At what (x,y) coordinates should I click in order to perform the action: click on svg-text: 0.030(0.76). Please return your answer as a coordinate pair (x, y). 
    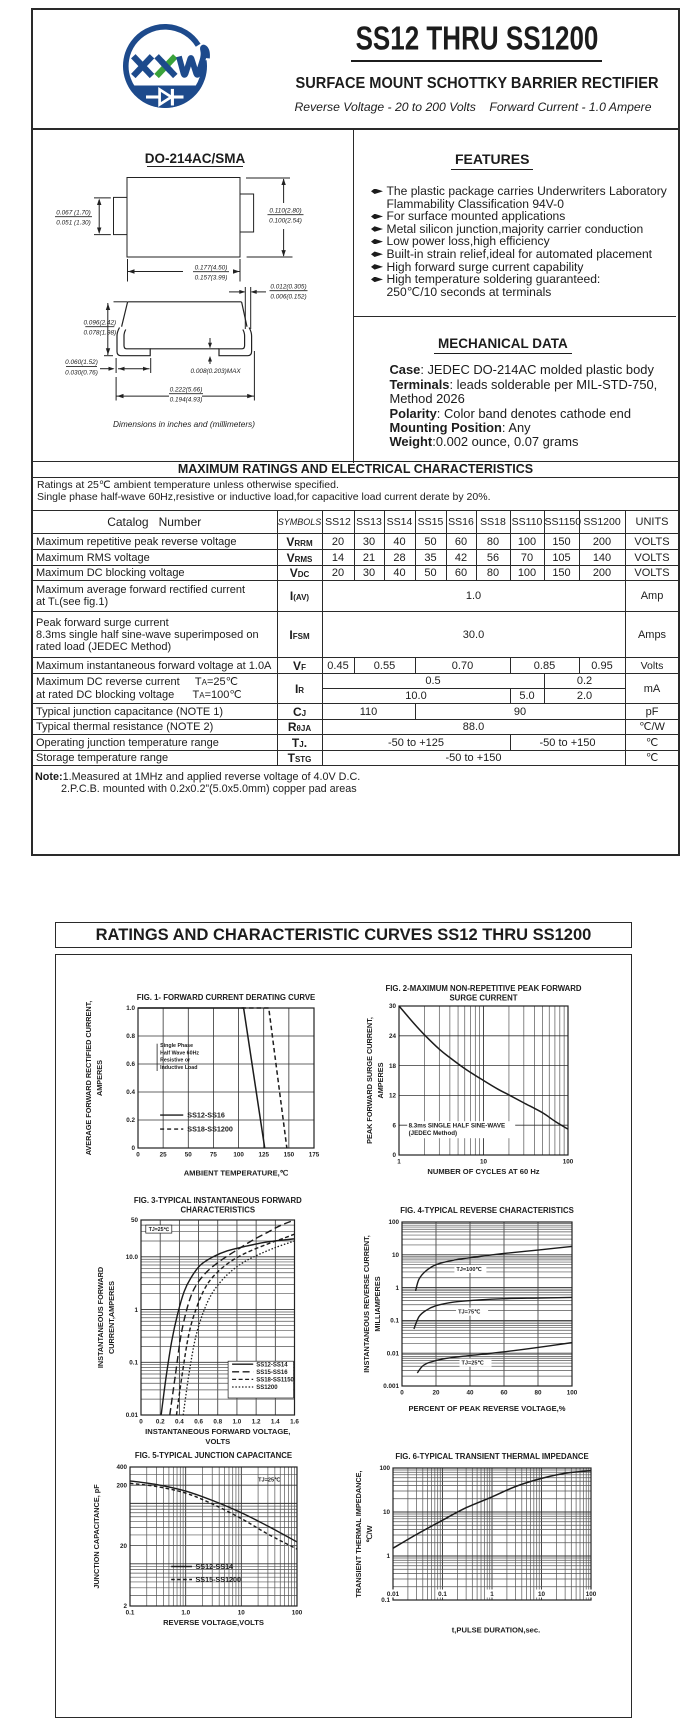
    Looking at the image, I should click on (81, 372).